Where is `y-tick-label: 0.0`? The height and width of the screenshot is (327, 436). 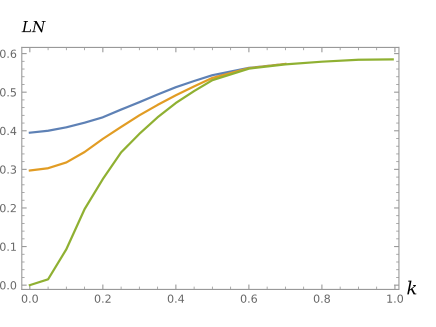 y-tick-label: 0.0 is located at coordinates (8, 285).